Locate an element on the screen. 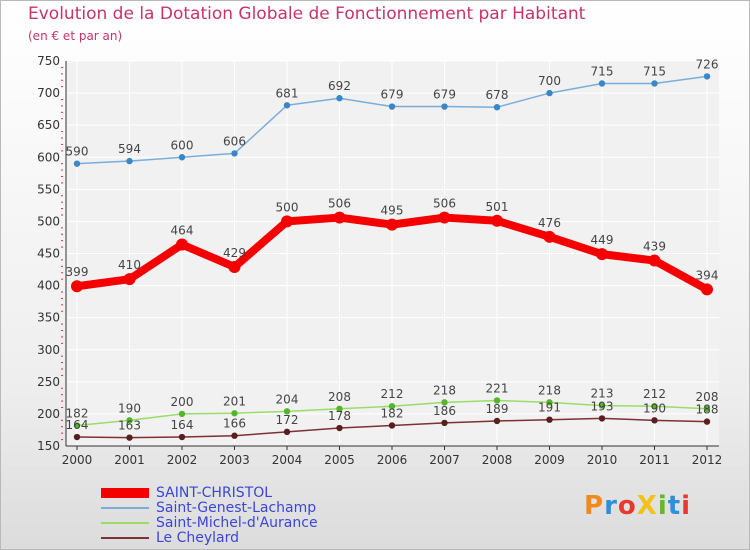 The image size is (750, 550). data-label: 678 is located at coordinates (497, 95).